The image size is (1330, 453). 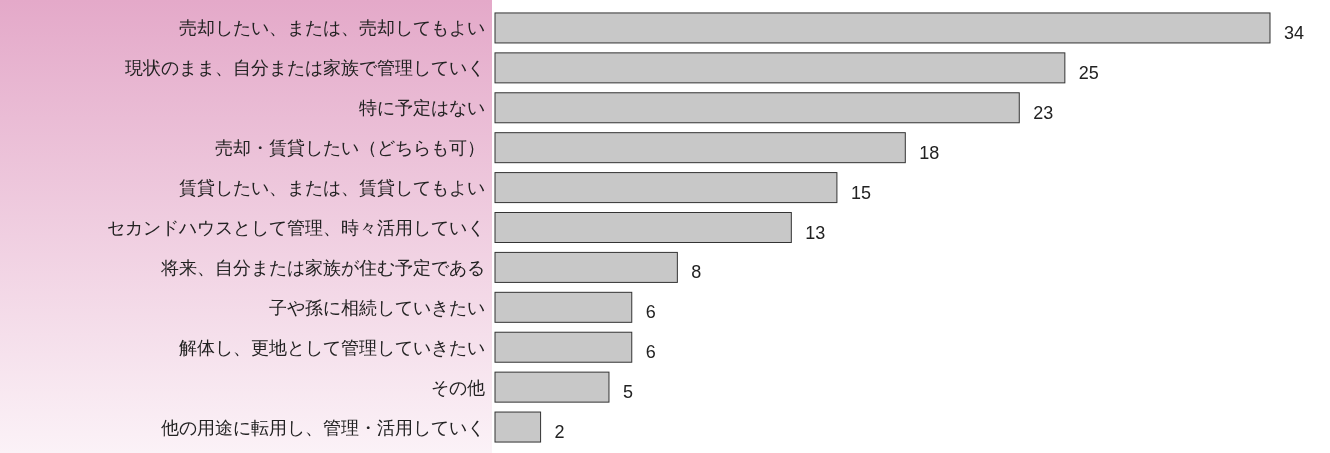 What do you see at coordinates (296, 227) in the screenshot?
I see `y-tick-label: セカンドハウスとして管理、時々活用していく` at bounding box center [296, 227].